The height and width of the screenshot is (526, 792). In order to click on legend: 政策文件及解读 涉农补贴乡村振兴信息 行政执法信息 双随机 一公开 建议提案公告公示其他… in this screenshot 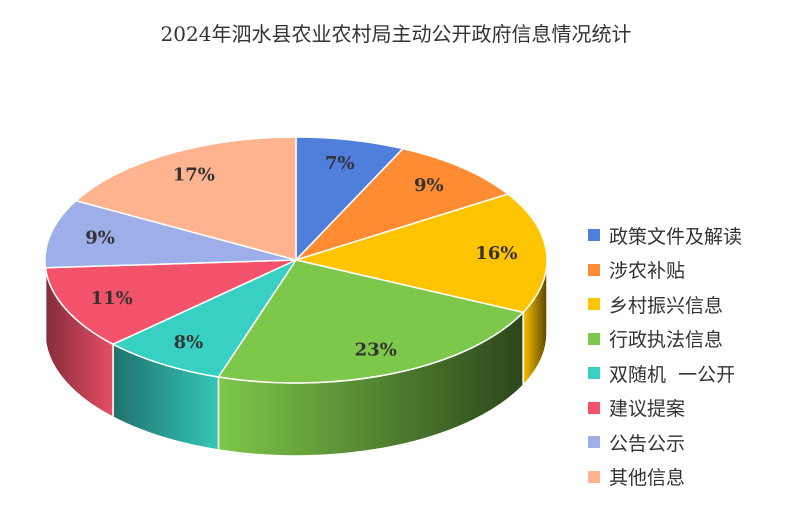, I will do `click(665, 356)`.